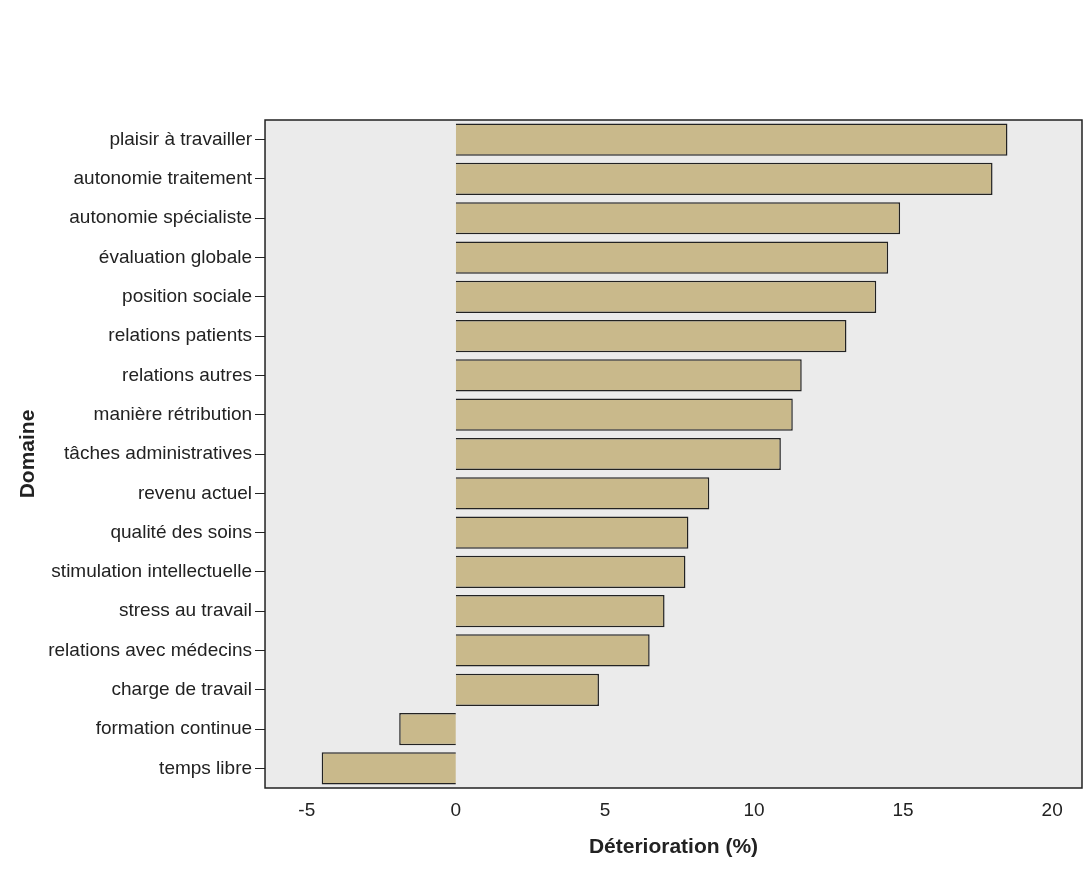 The width and height of the screenshot is (1084, 878). I want to click on y-tick-label: autonomie traitement, so click(163, 178).